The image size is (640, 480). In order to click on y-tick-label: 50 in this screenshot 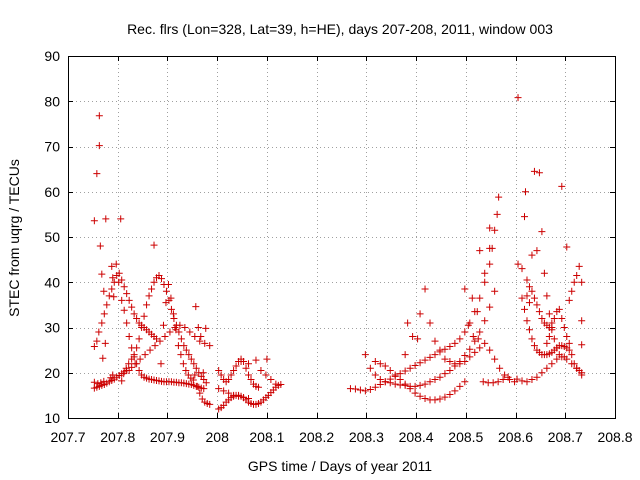, I will do `click(52, 237)`.